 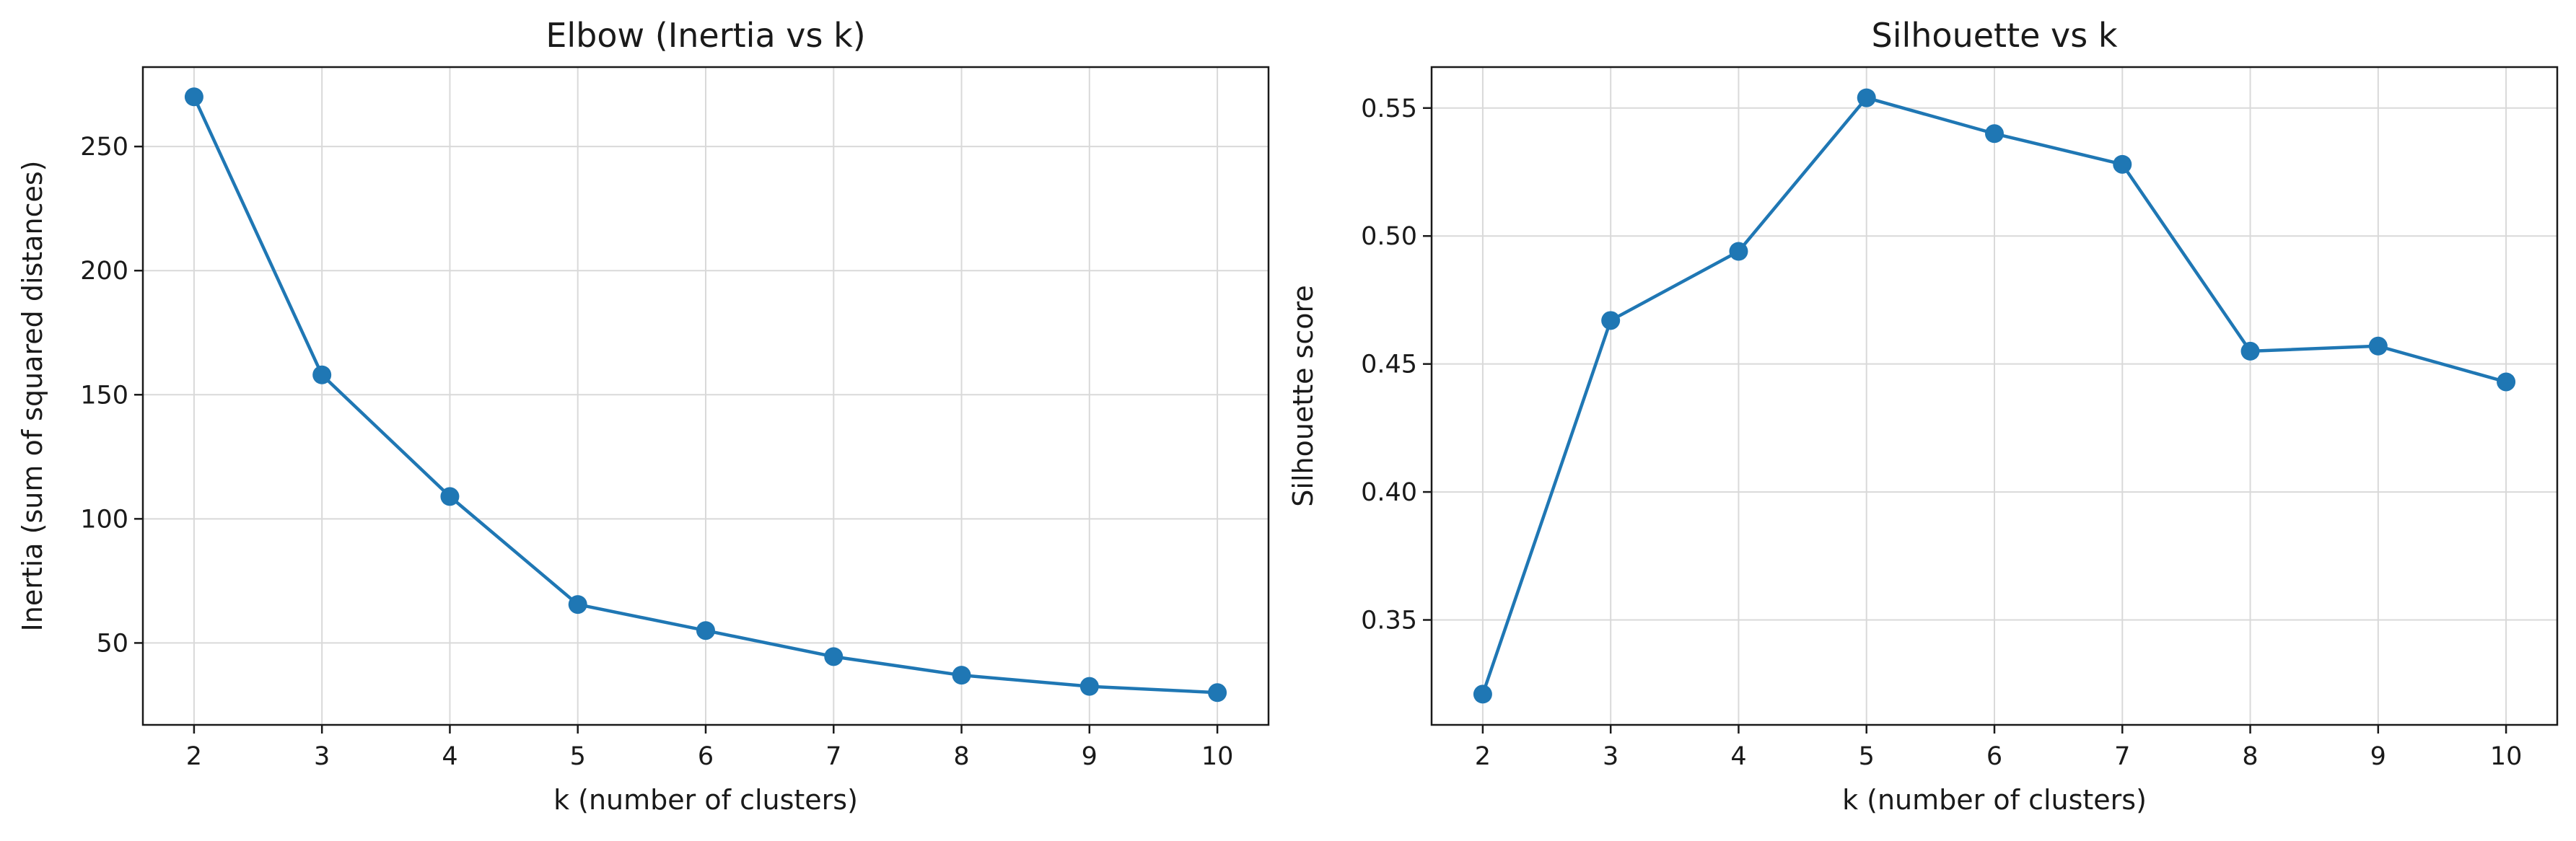 I want to click on y-tick-label: 0.55, so click(x=1389, y=108).